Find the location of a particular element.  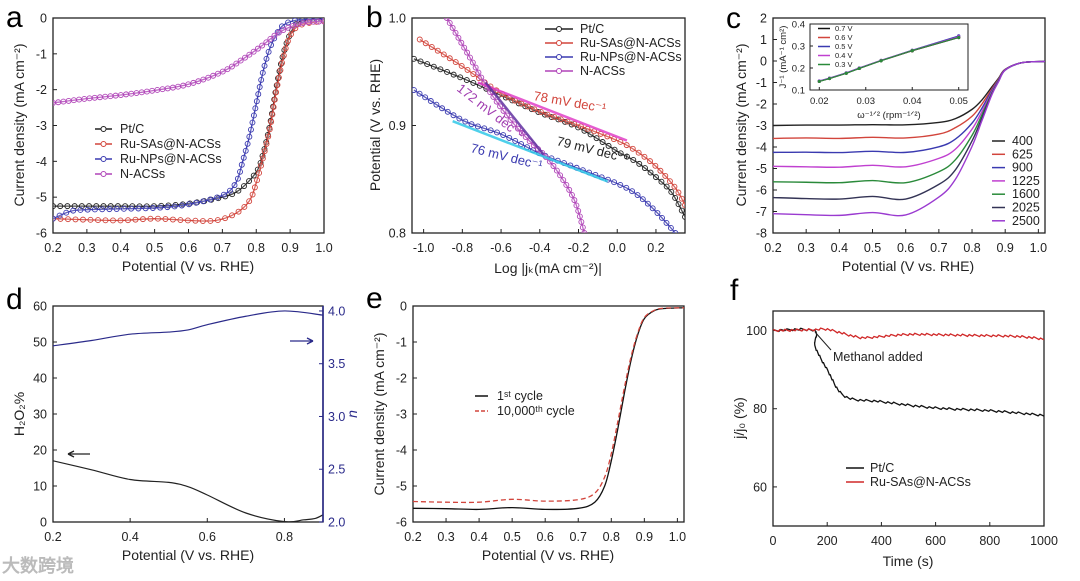

y-tick-label: 2 is located at coordinates (763, 19).